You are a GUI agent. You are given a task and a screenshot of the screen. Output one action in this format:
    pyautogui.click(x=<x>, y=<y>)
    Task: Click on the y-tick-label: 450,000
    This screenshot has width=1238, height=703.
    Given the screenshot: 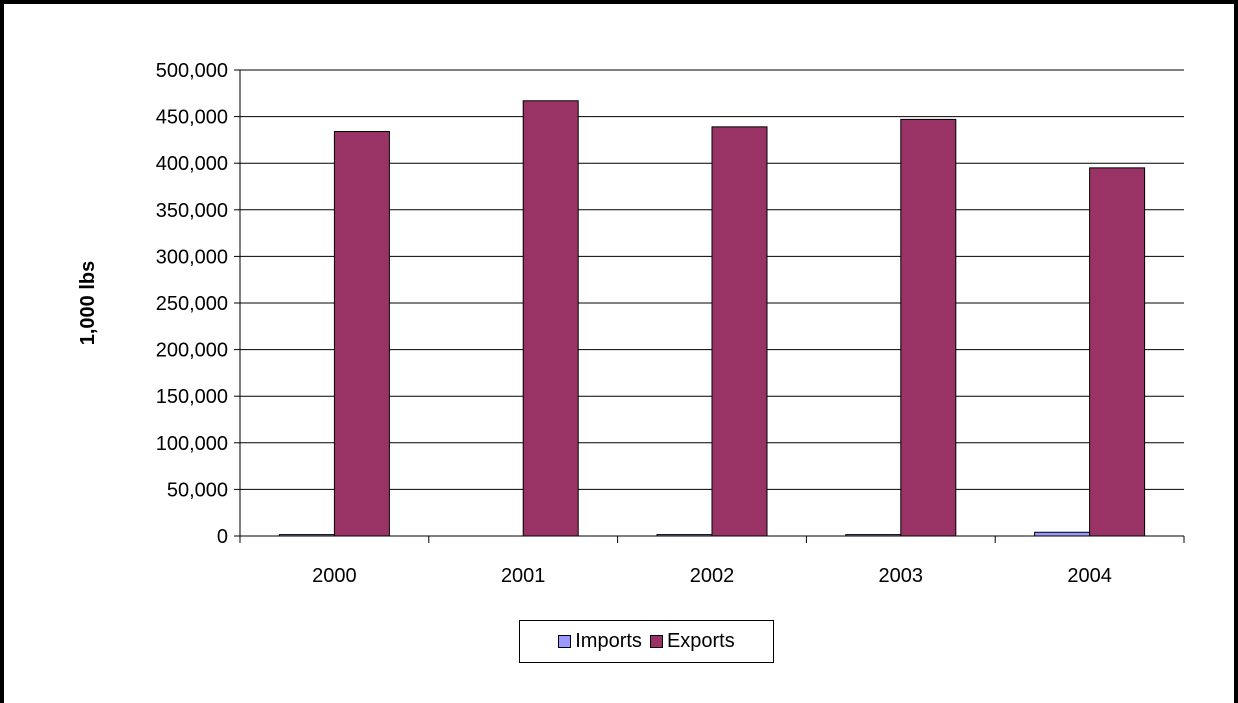 What is the action you would take?
    pyautogui.click(x=192, y=118)
    